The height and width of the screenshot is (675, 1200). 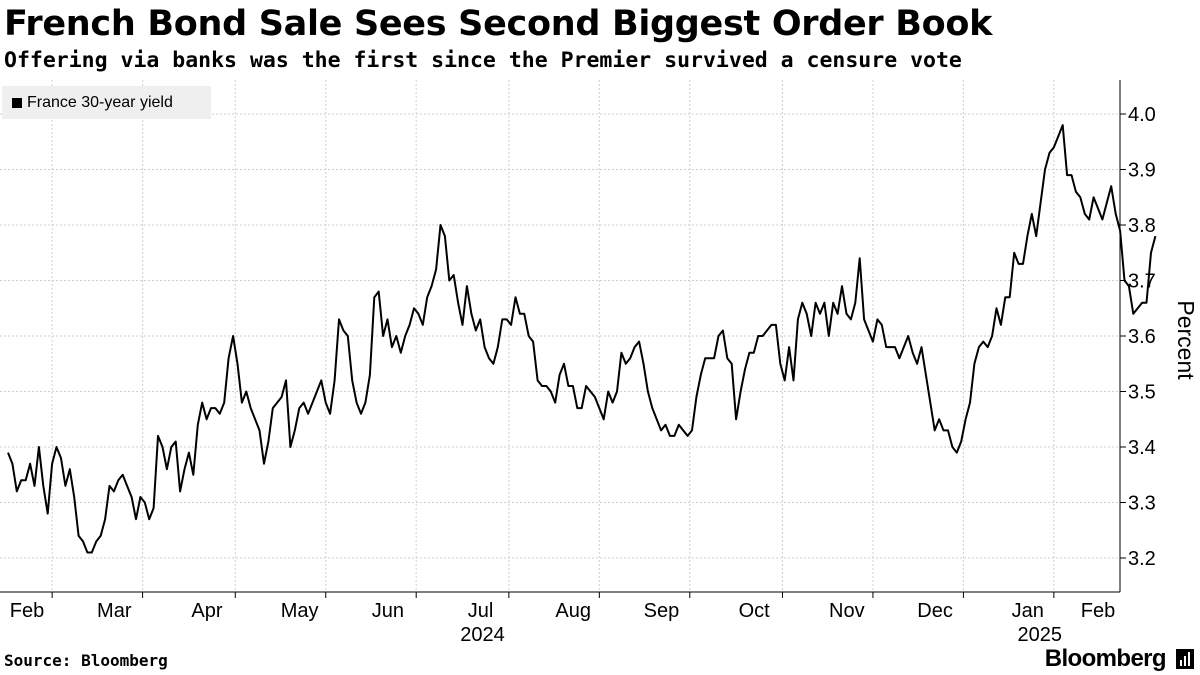 What do you see at coordinates (300, 611) in the screenshot?
I see `x-tick-label: May` at bounding box center [300, 611].